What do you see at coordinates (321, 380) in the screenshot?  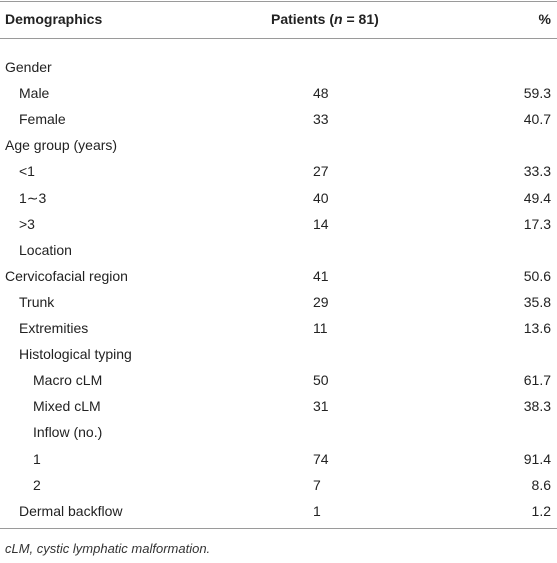 I see `patients-cell: 50` at bounding box center [321, 380].